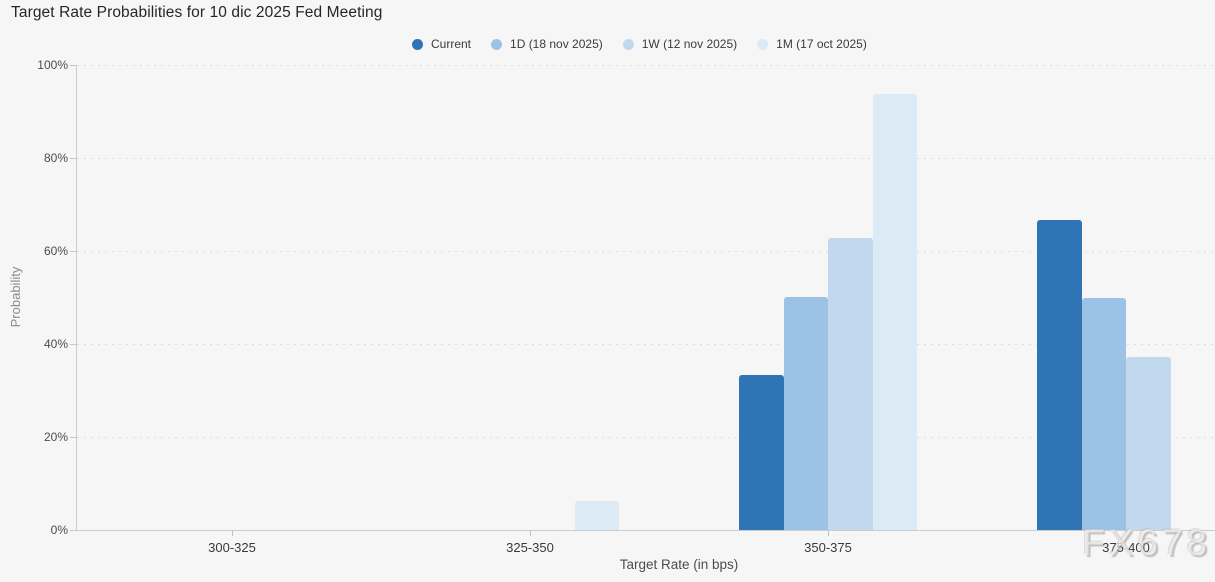 This screenshot has width=1215, height=582. What do you see at coordinates (1126, 547) in the screenshot?
I see `x-tick-label: 375-400` at bounding box center [1126, 547].